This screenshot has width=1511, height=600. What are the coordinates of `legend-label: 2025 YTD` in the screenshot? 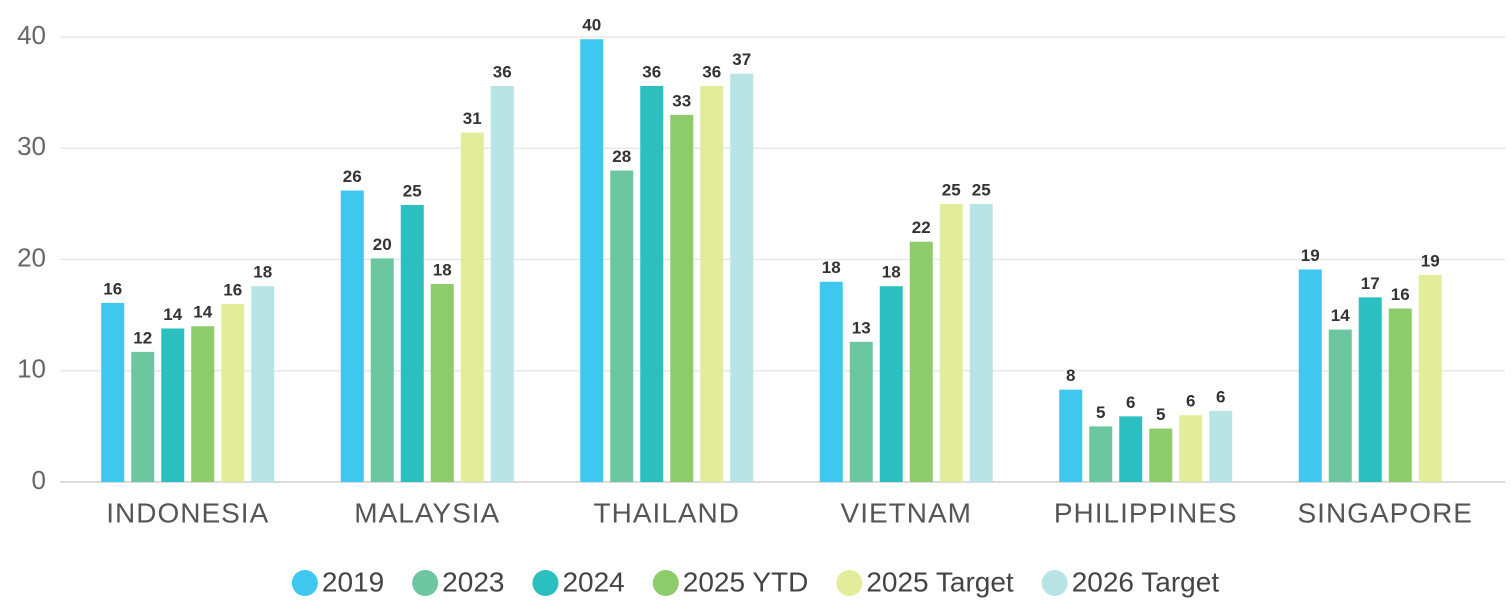 It's located at (746, 581).